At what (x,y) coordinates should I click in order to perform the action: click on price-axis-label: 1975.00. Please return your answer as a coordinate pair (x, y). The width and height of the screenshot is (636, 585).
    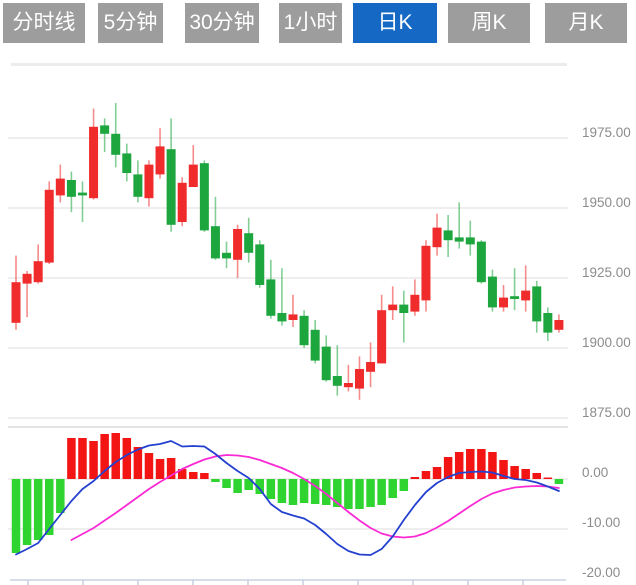
    Looking at the image, I should click on (606, 132).